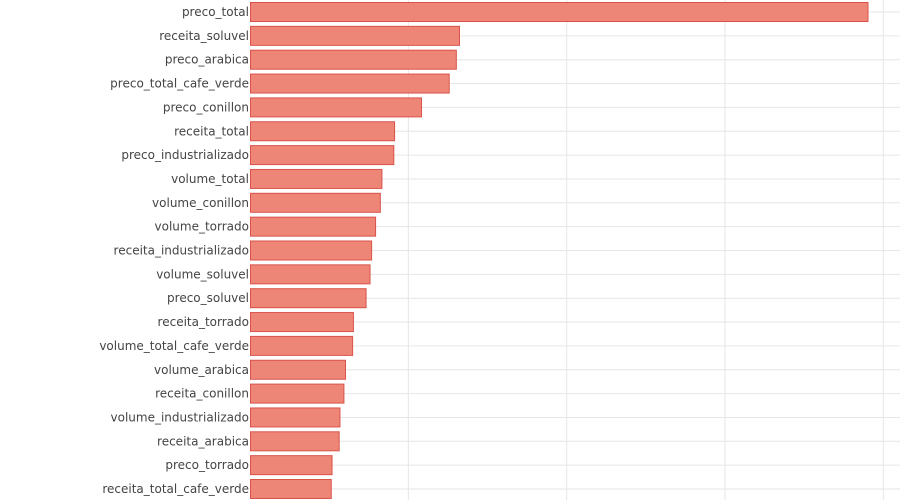 This screenshot has width=900, height=504. Describe the element at coordinates (175, 489) in the screenshot. I see `category-label: receita_total_cafe_verde` at that location.